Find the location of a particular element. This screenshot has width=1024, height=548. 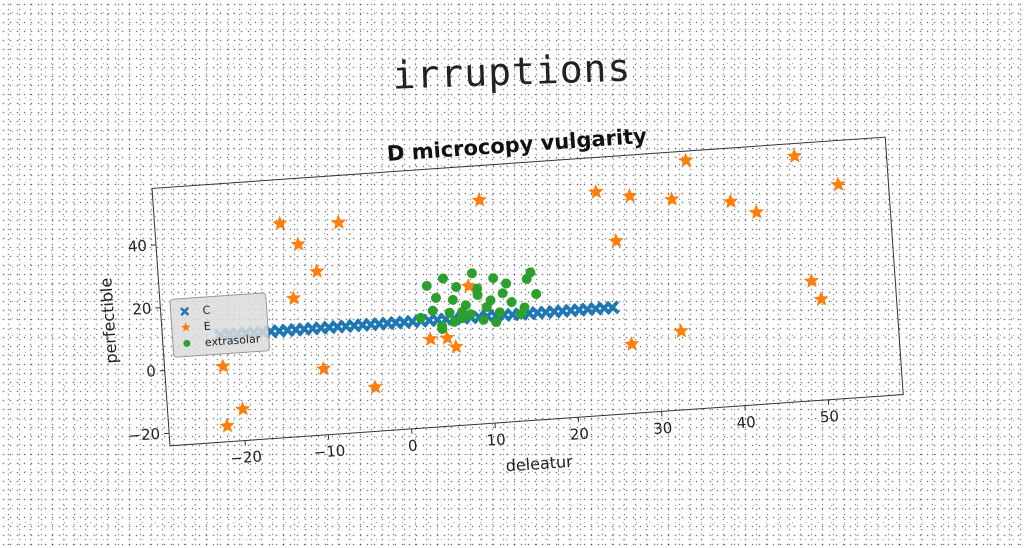

y-tick-label: −20 is located at coordinates (144, 435).